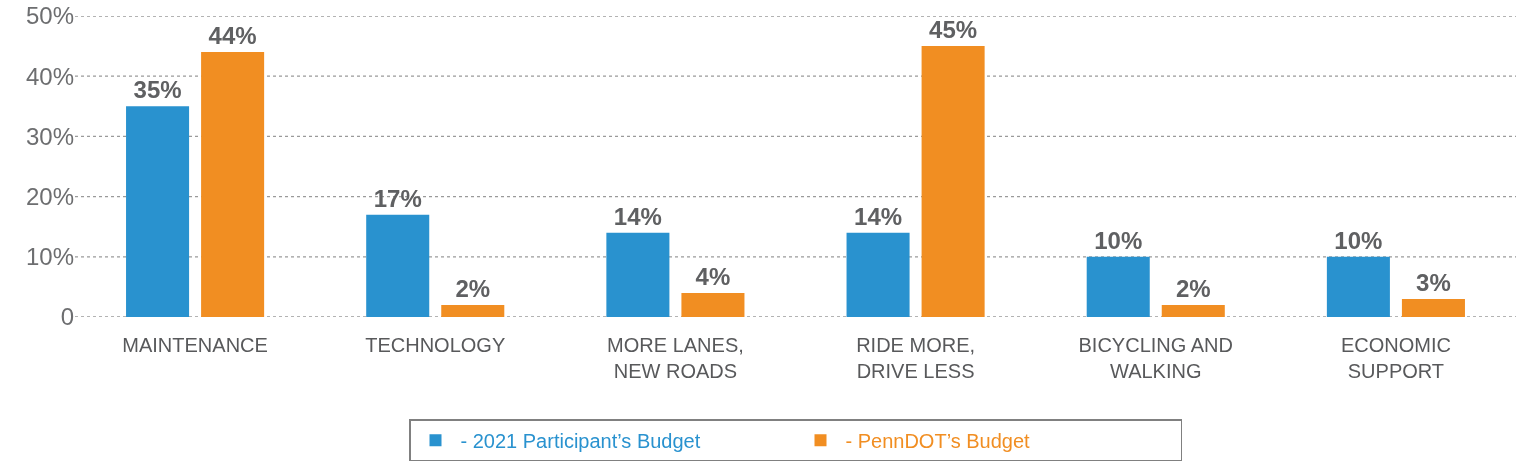 This screenshot has width=1518, height=464. What do you see at coordinates (195, 345) in the screenshot?
I see `x-tick-label: MAINTENANCE` at bounding box center [195, 345].